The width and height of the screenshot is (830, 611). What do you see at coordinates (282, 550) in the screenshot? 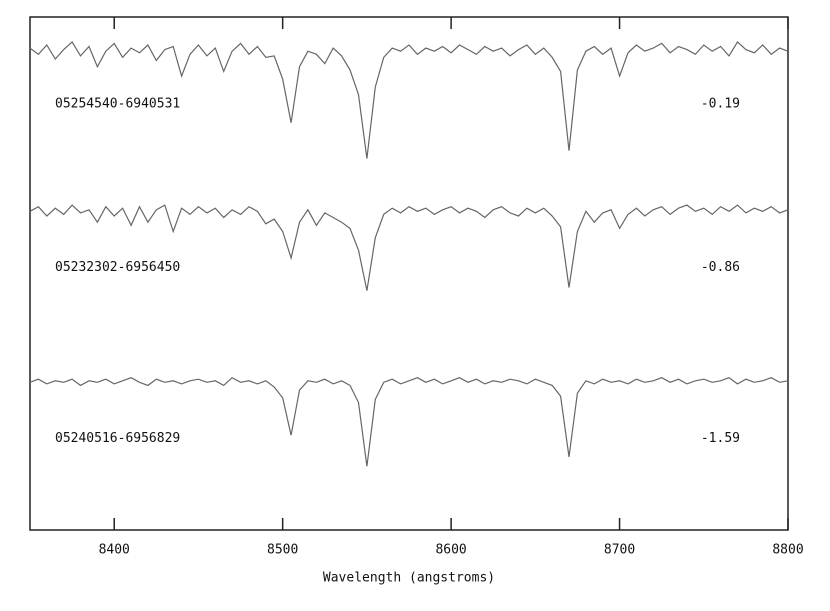
I see `x-tick-label: 8500` at bounding box center [282, 550].